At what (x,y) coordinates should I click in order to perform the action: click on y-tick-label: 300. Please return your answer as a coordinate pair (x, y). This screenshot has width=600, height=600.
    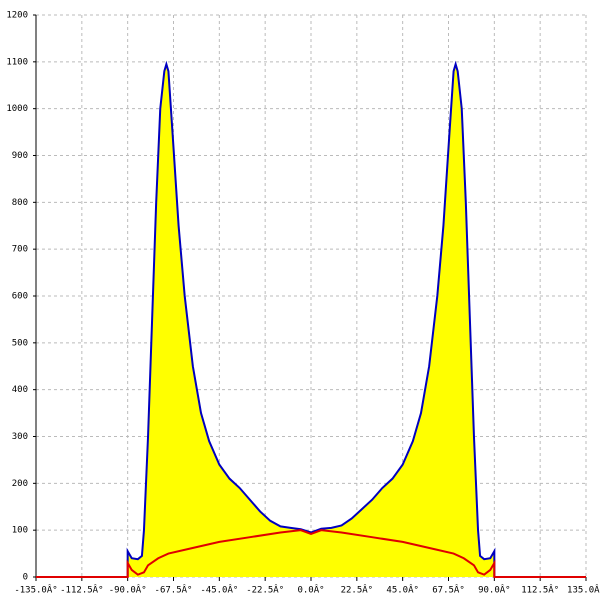
    Looking at the image, I should click on (20, 437).